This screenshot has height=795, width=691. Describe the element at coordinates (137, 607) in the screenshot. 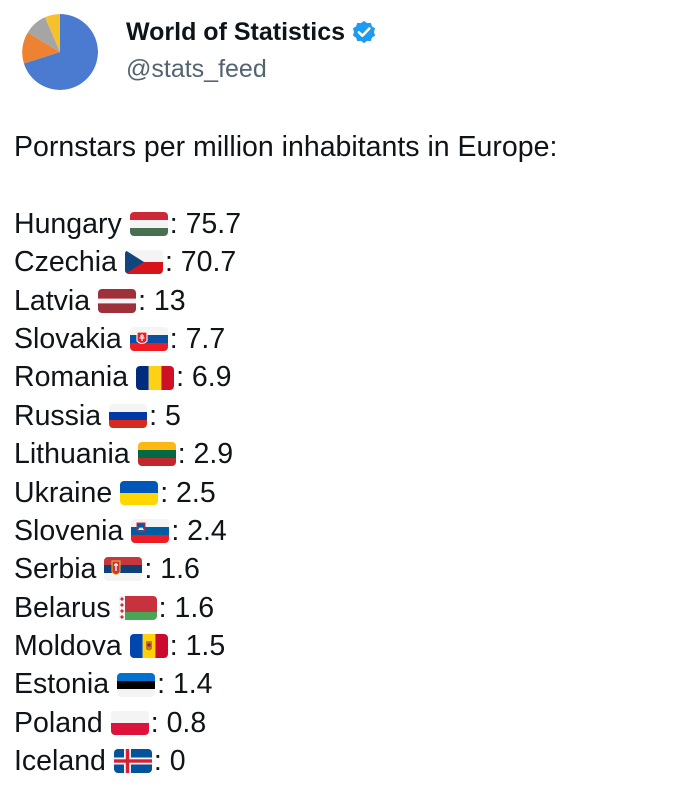

I see `belarus-flag-icon` at that location.